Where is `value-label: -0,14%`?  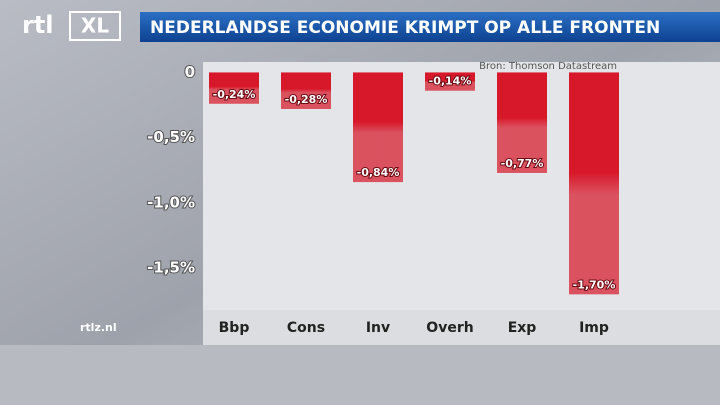
value-label: -0,14% is located at coordinates (450, 81).